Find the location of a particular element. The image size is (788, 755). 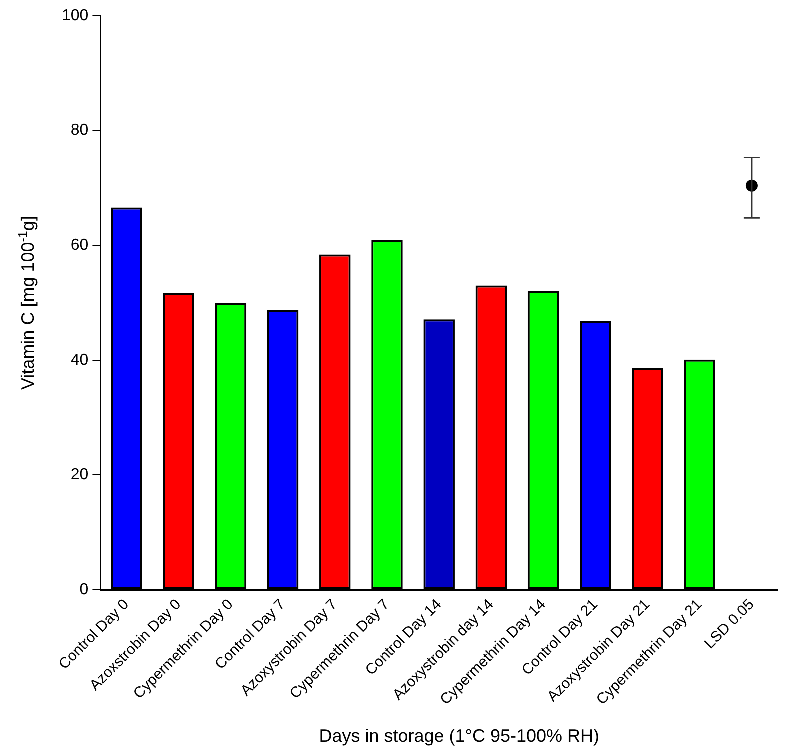

x-axis-title: Days in storage (1°C 95-100% RH) is located at coordinates (459, 736).